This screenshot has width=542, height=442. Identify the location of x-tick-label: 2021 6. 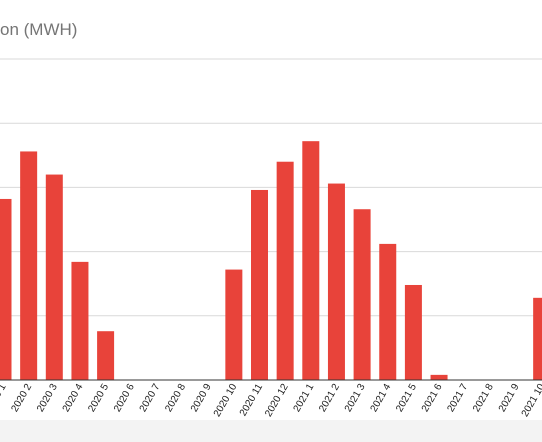
(432, 398).